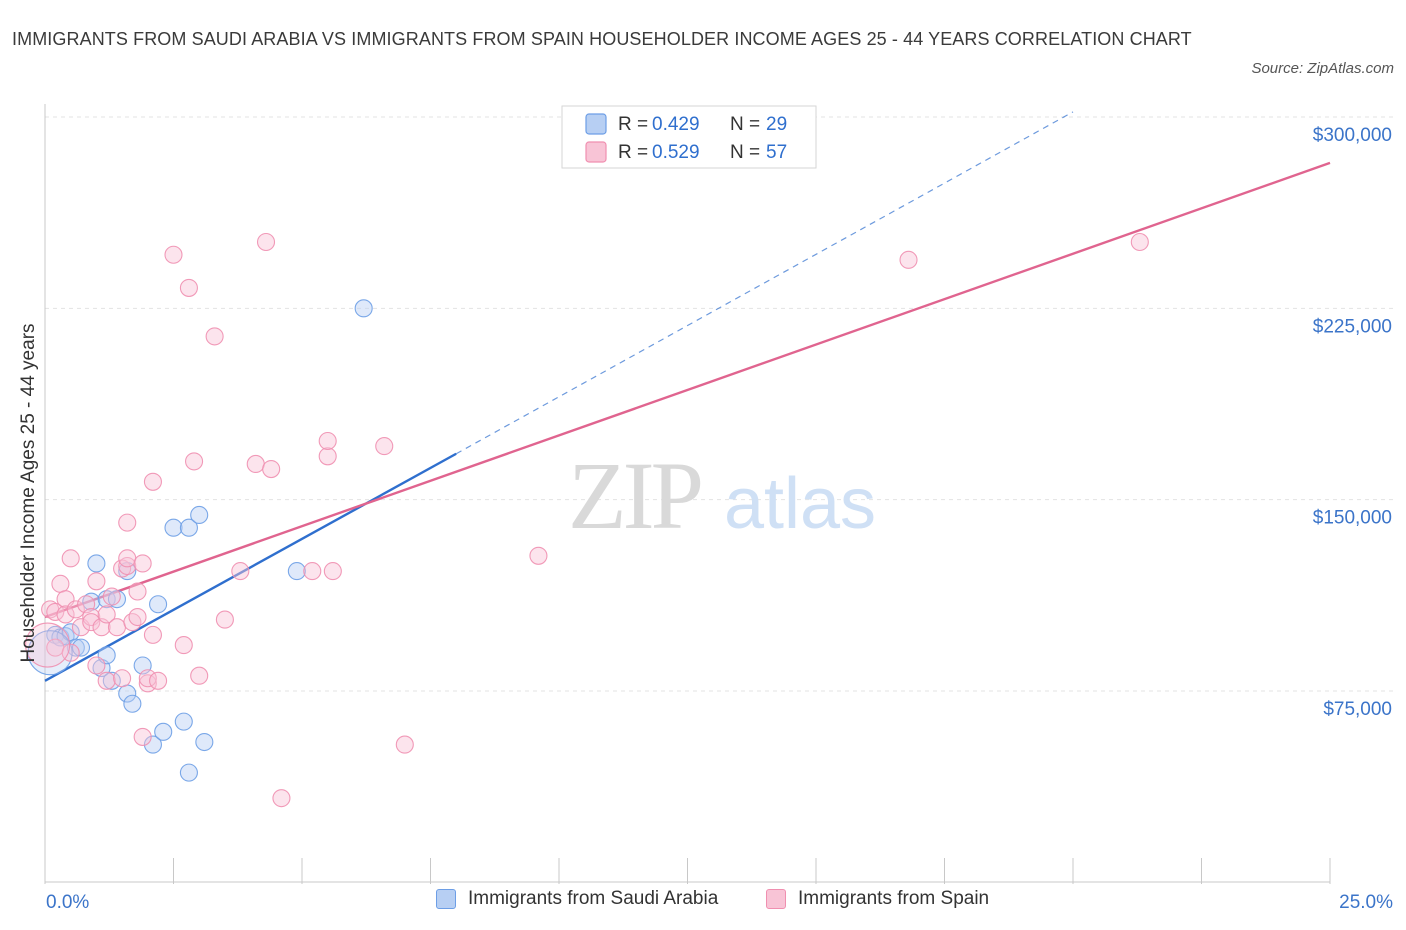  I want to click on y-tick-label-2: $225,000, so click(1352, 326).